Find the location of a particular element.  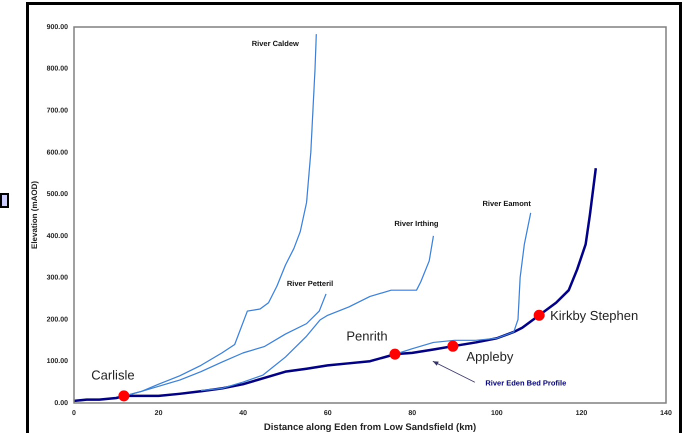

series-label: Penrith is located at coordinates (367, 336).